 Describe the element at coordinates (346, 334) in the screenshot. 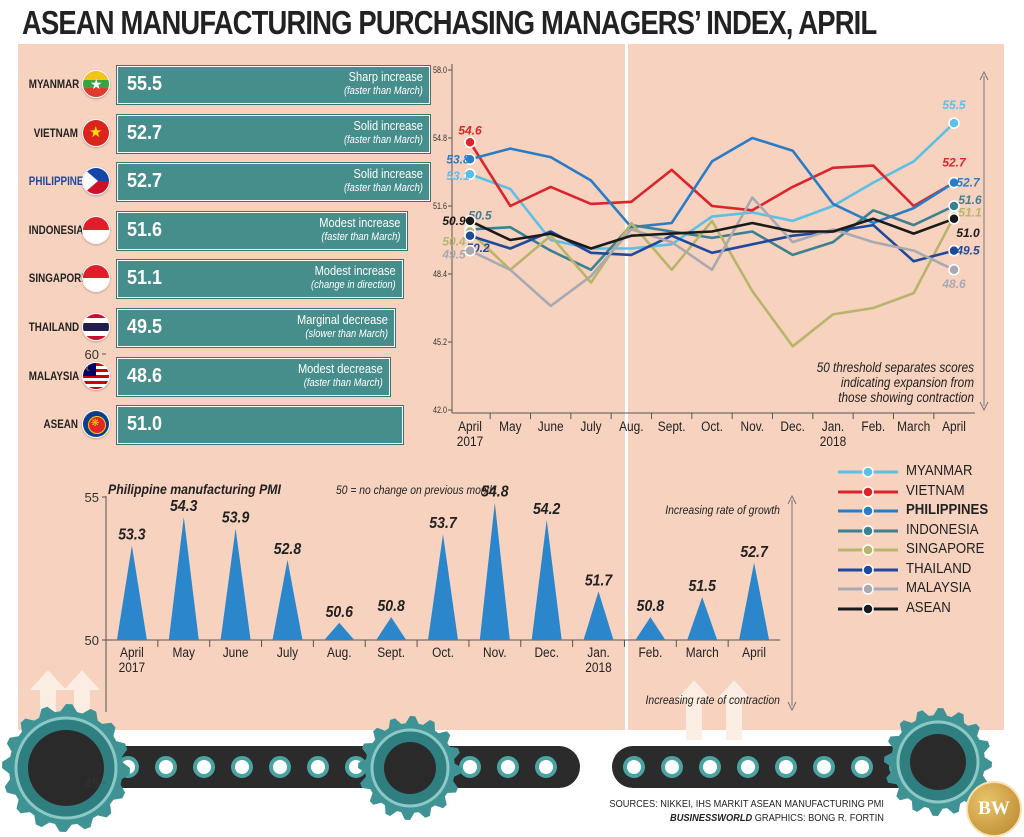

I see `row-description-note: (slower than March)` at that location.